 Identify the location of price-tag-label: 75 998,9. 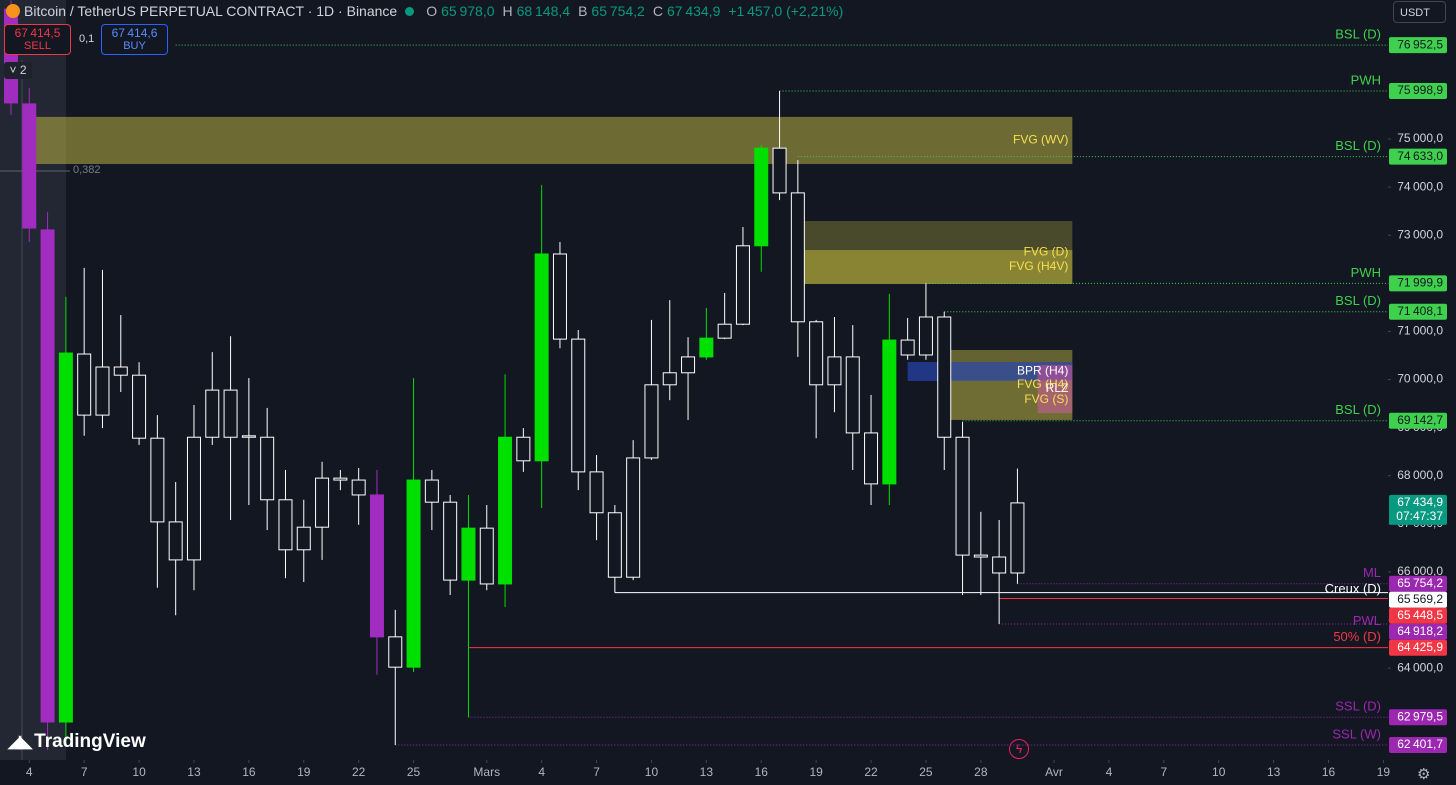
(1420, 90).